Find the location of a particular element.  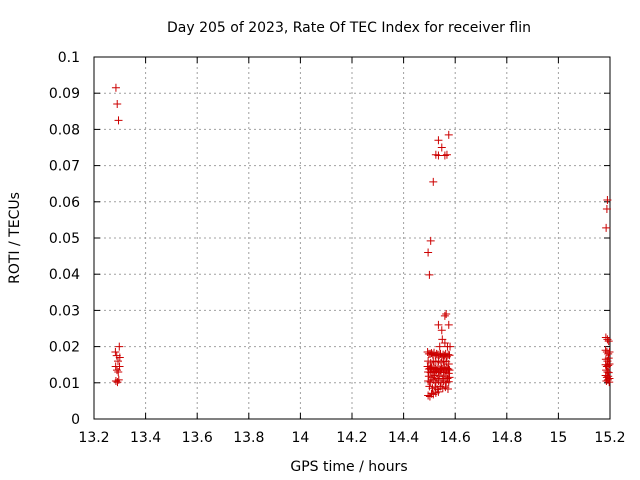

y-tick-label: 0.05 is located at coordinates (64, 239).